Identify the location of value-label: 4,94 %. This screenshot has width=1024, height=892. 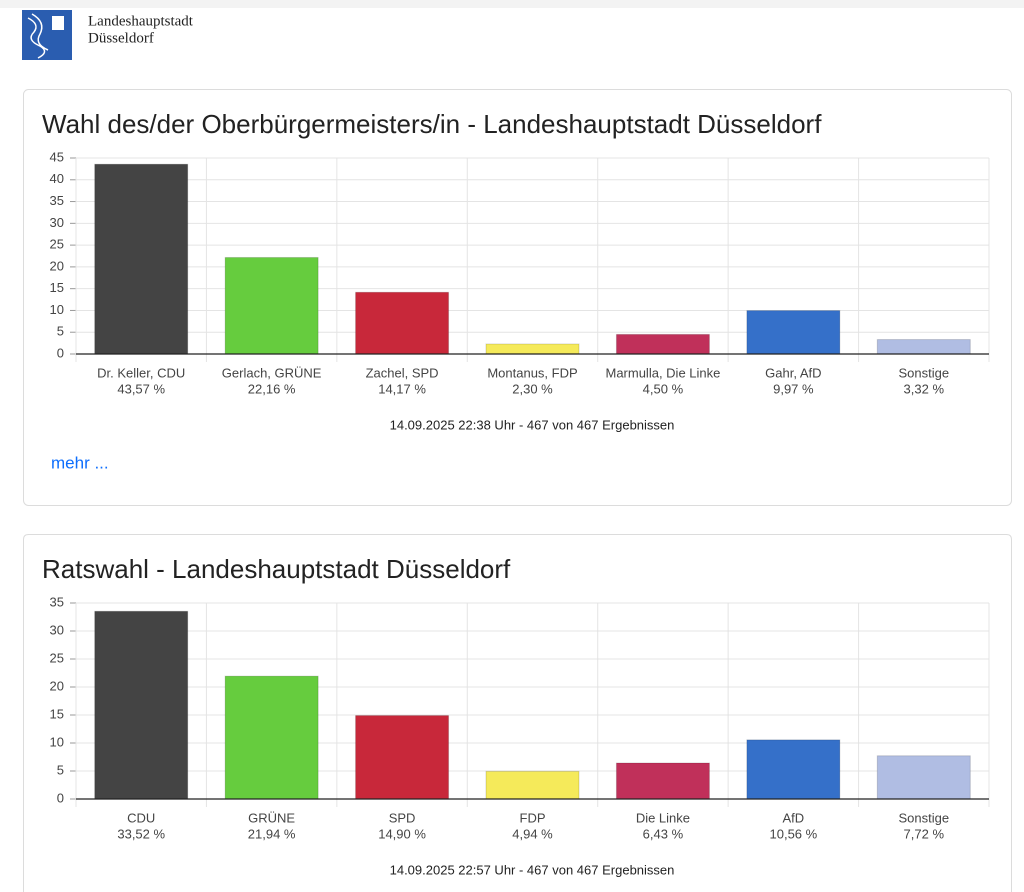
(532, 833).